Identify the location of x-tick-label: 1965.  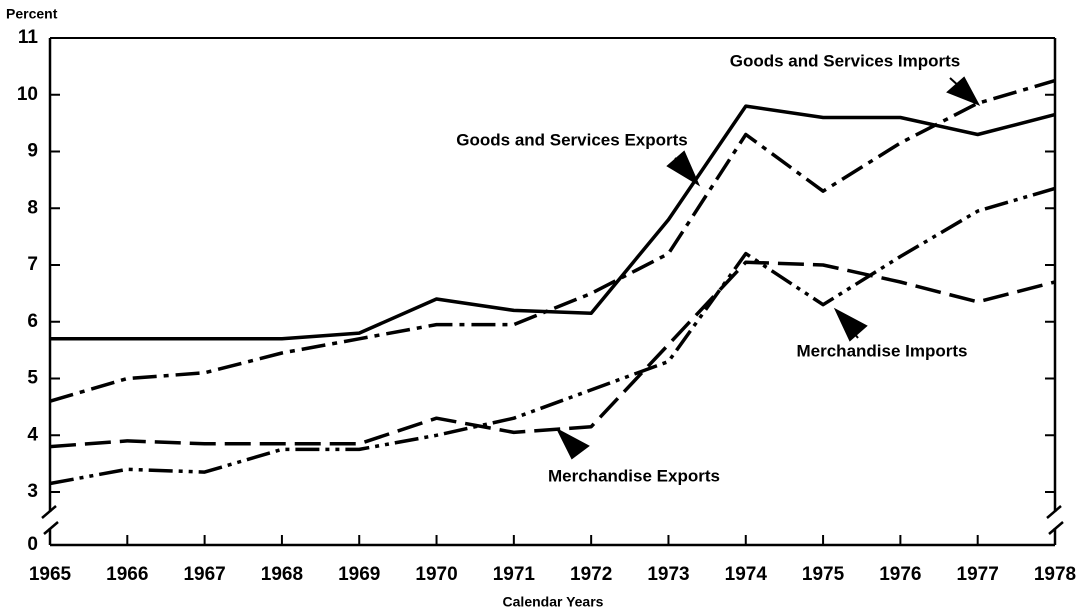
(50, 574).